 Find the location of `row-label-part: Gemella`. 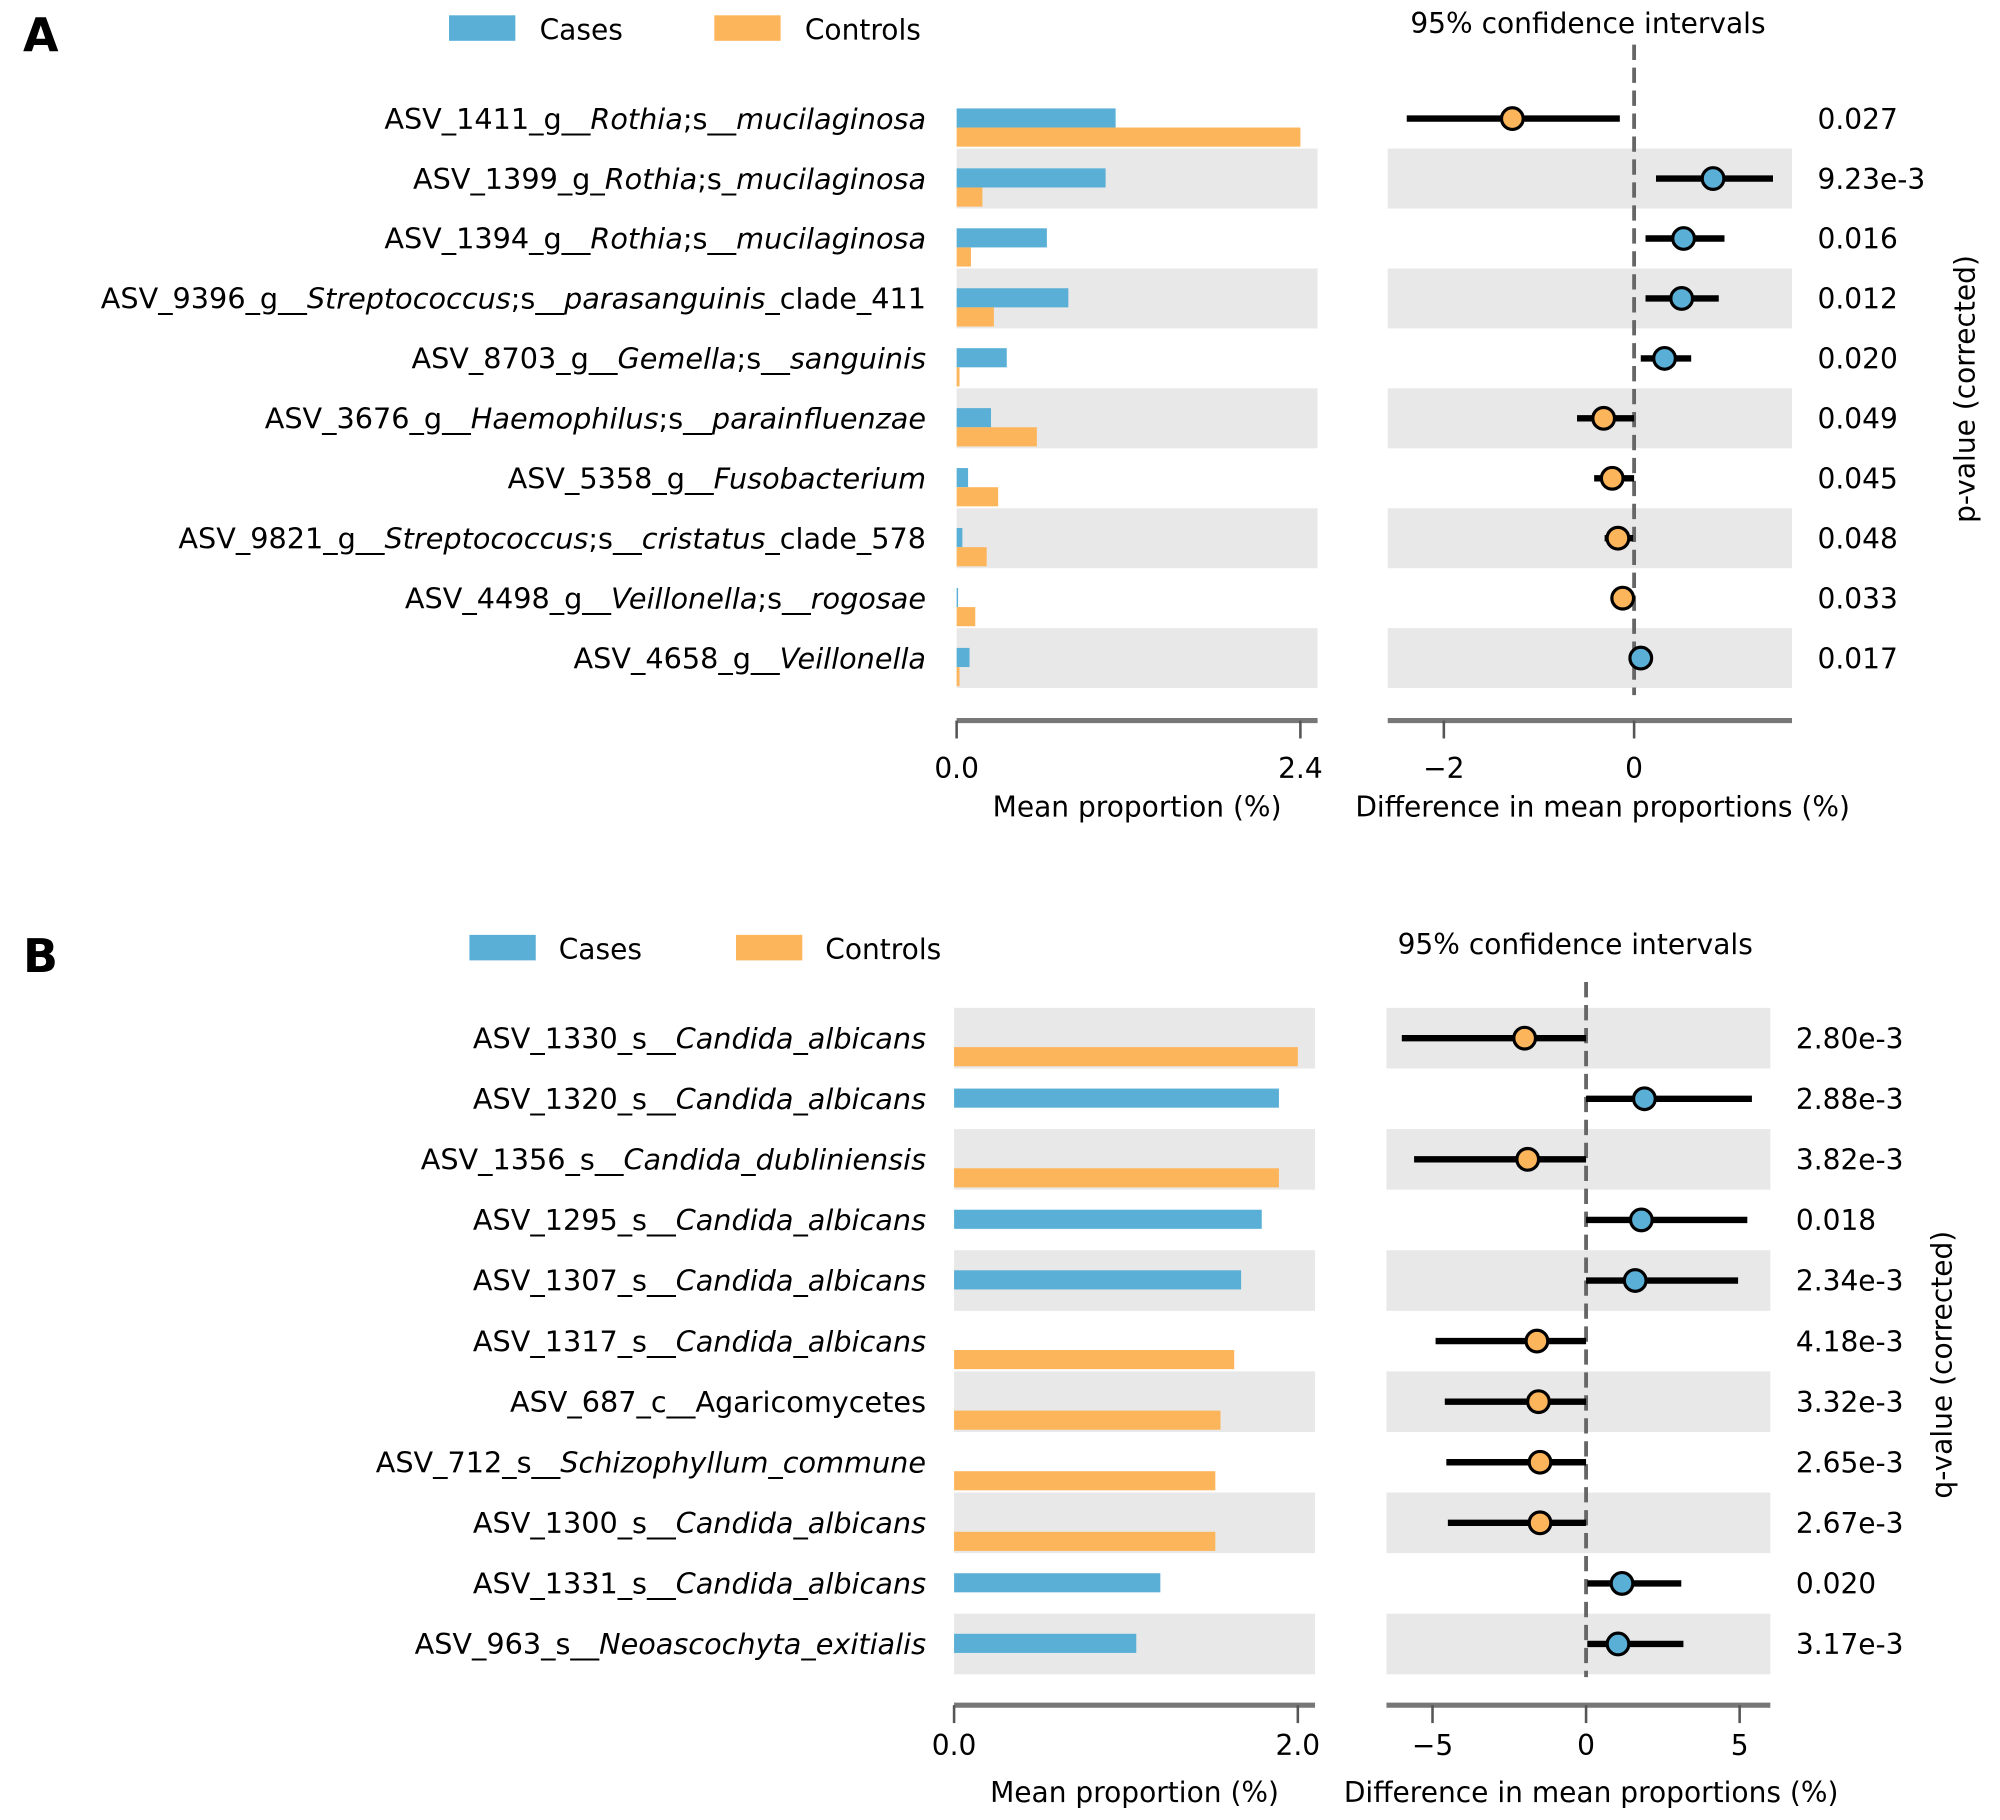

row-label-part: Gemella is located at coordinates (677, 359).